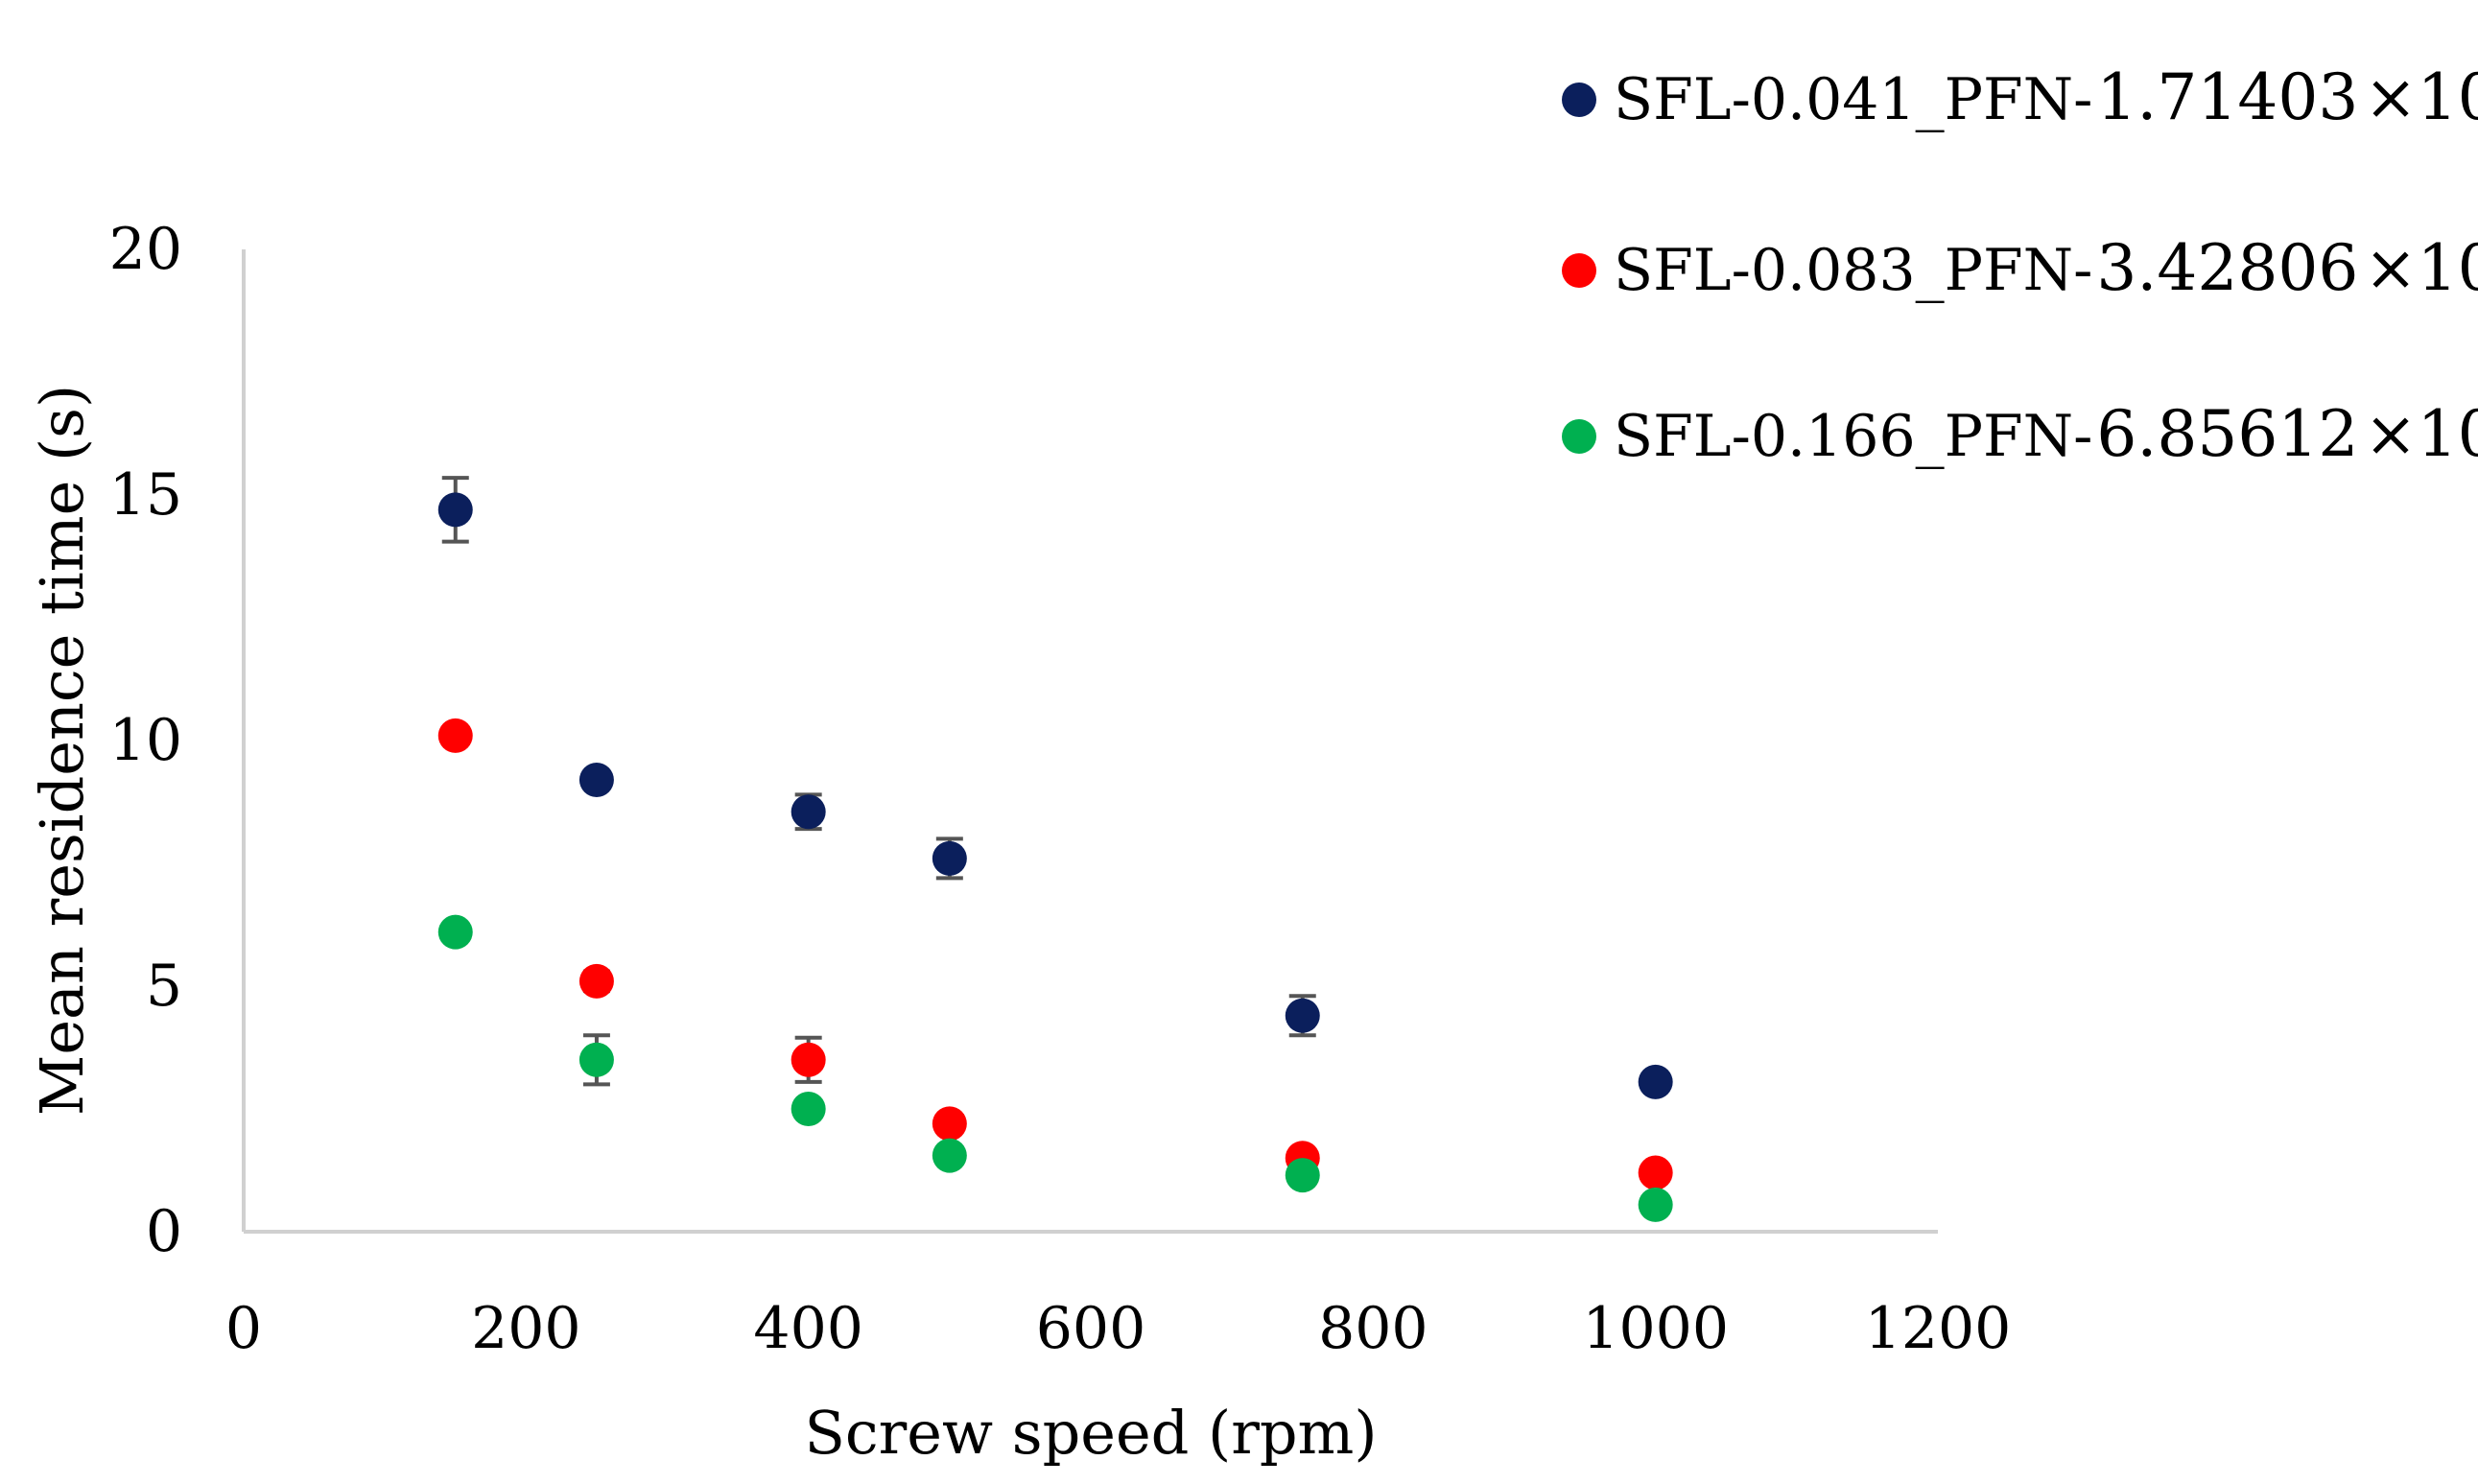  Describe the element at coordinates (1373, 1329) in the screenshot. I see `x-tick-label: 800` at that location.